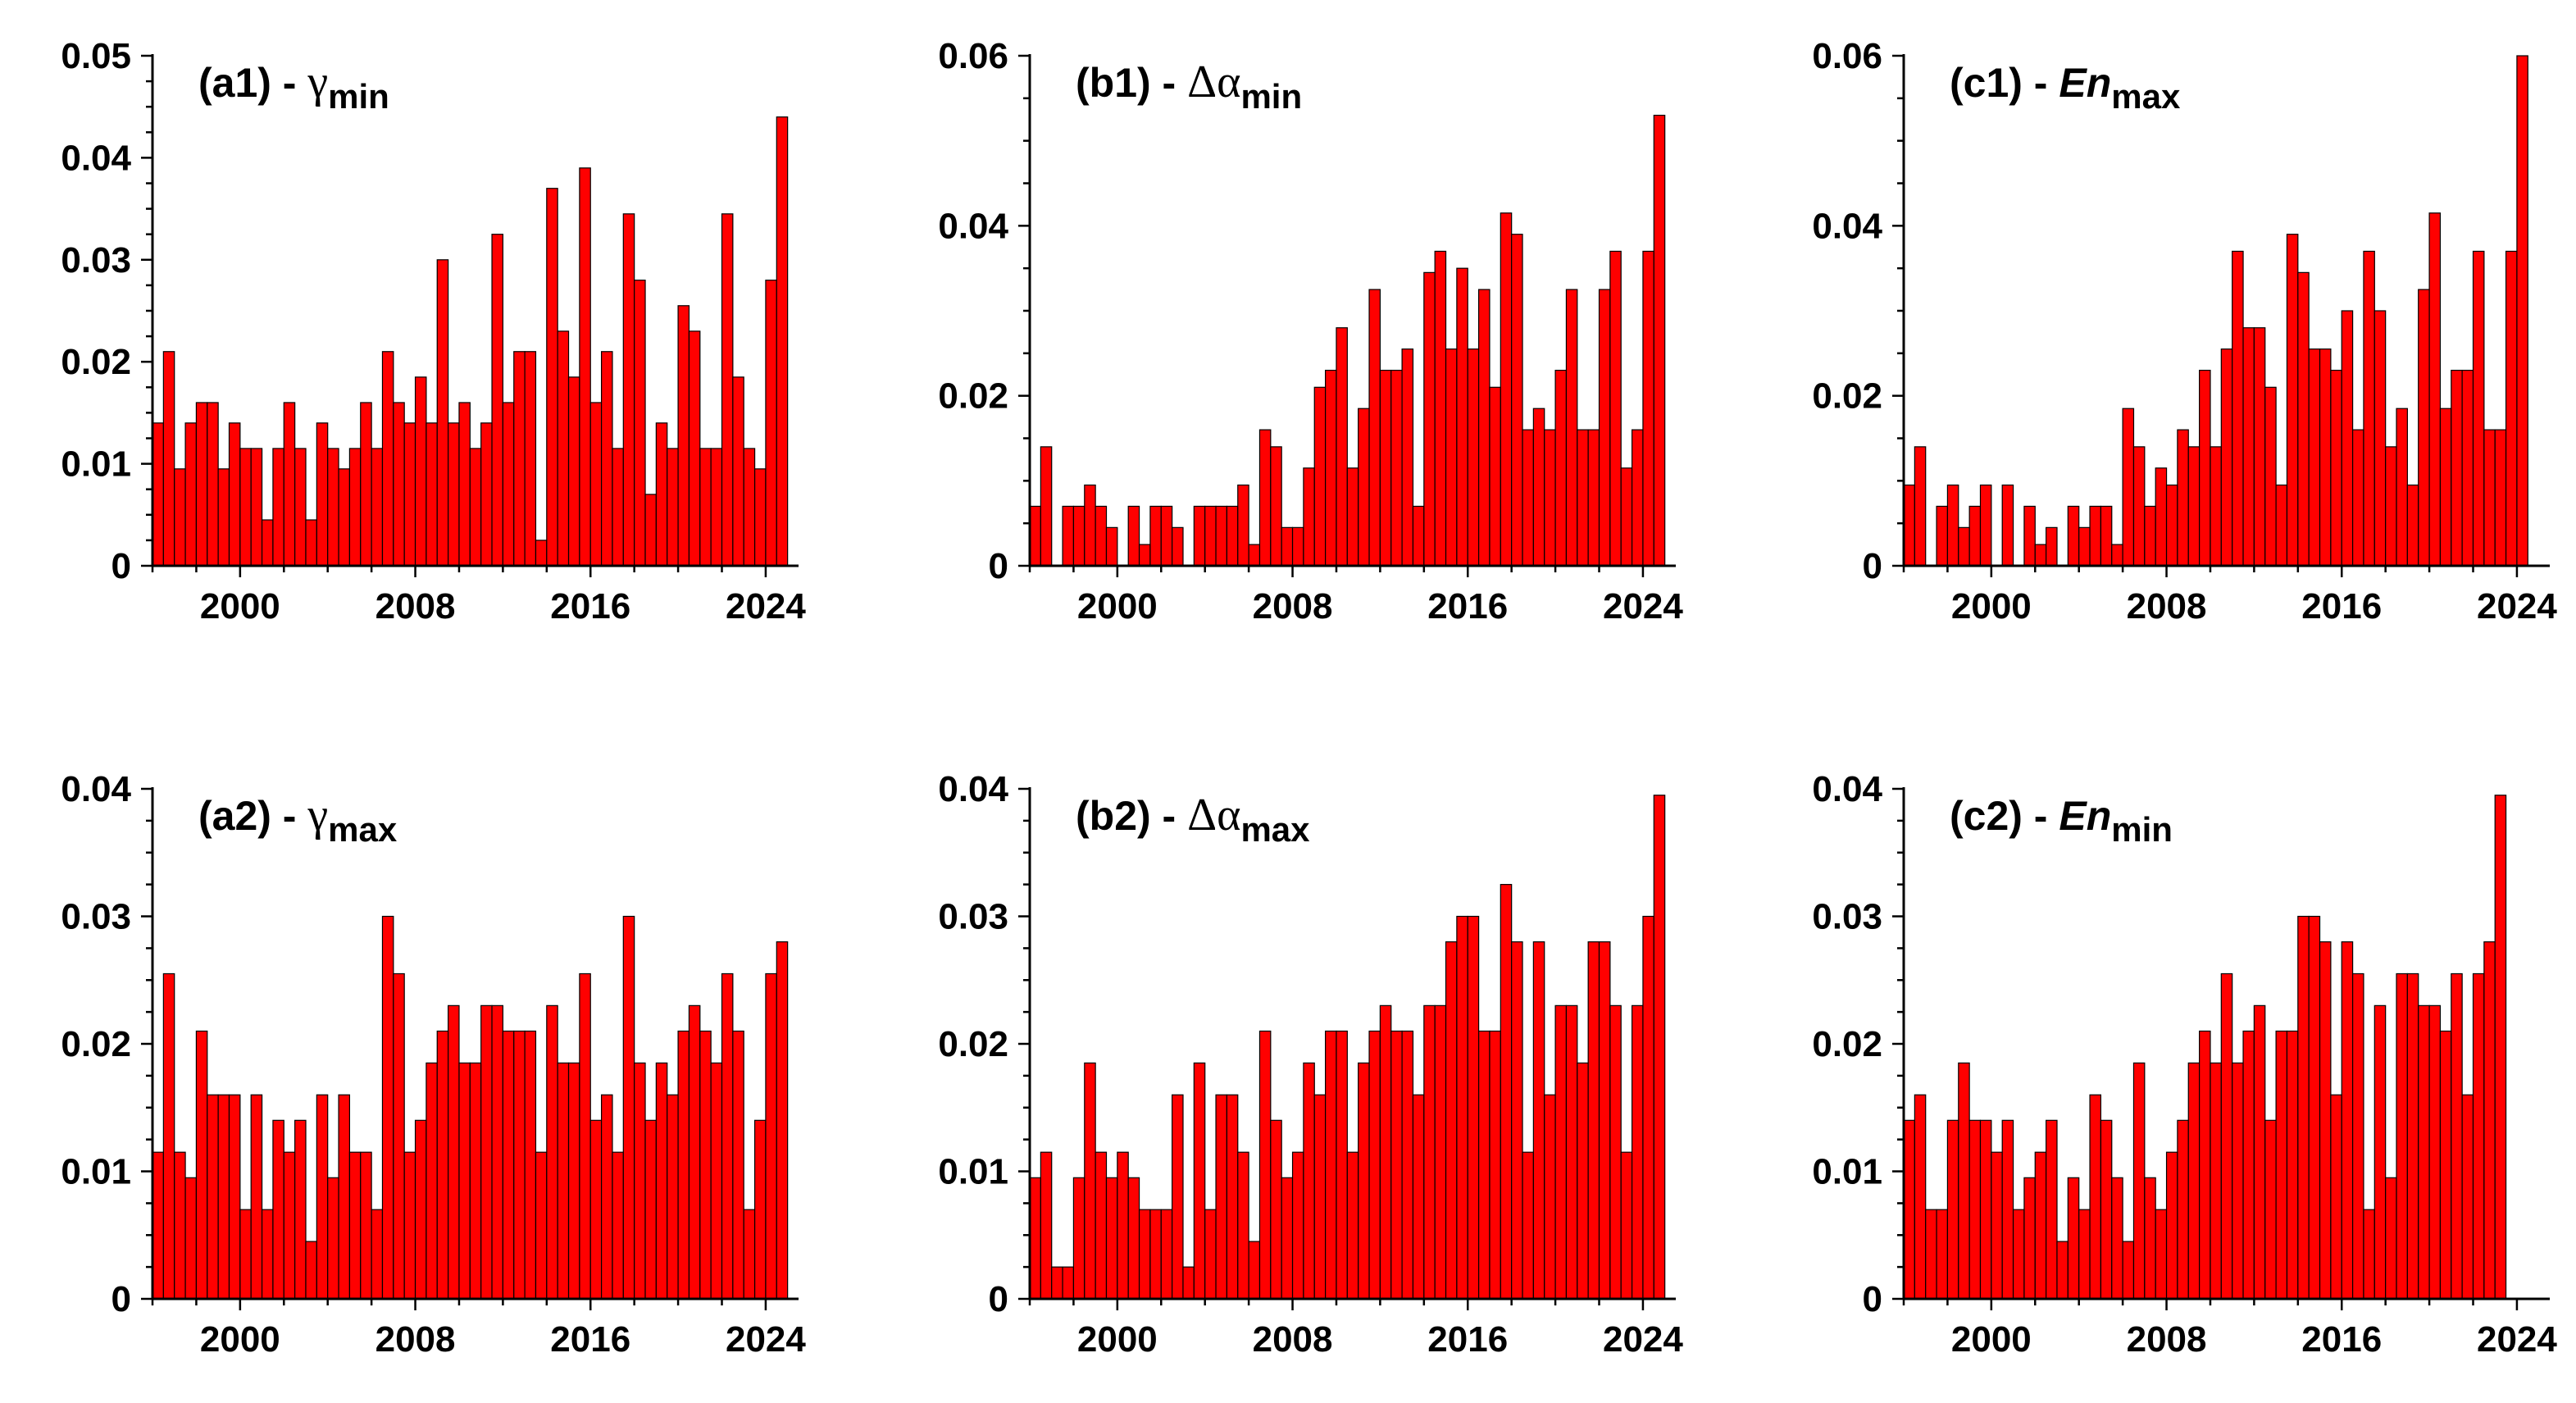 The image size is (2576, 1403). What do you see at coordinates (973, 56) in the screenshot?
I see `y-tick-label: 0.06` at bounding box center [973, 56].